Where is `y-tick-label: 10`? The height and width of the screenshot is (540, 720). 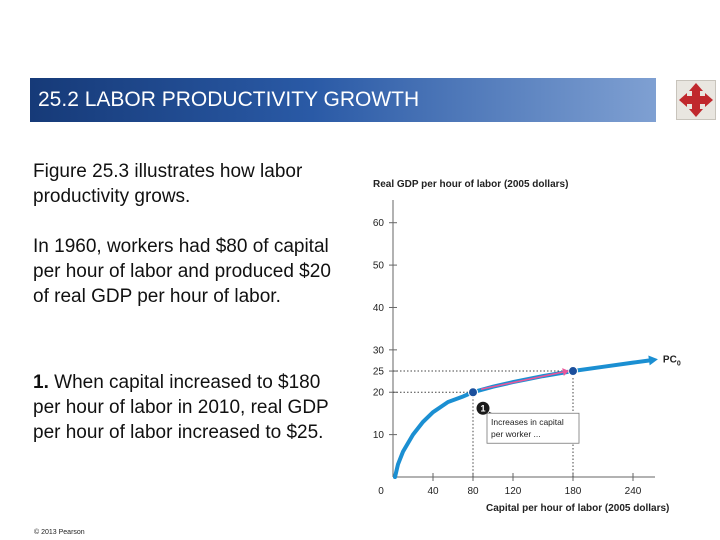
y-tick-label: 10 is located at coordinates (379, 435).